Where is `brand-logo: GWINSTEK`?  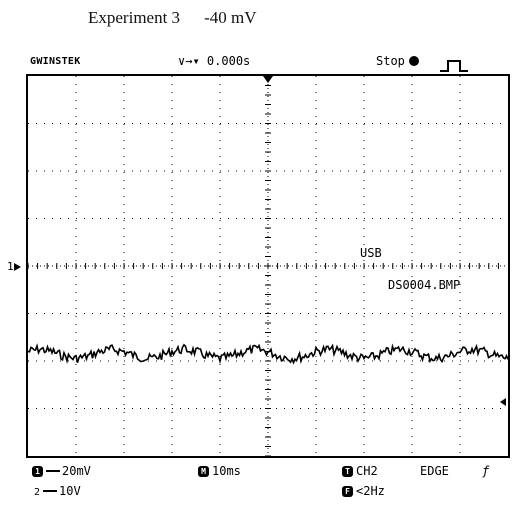
brand-logo: GWINSTEK is located at coordinates (55, 61).